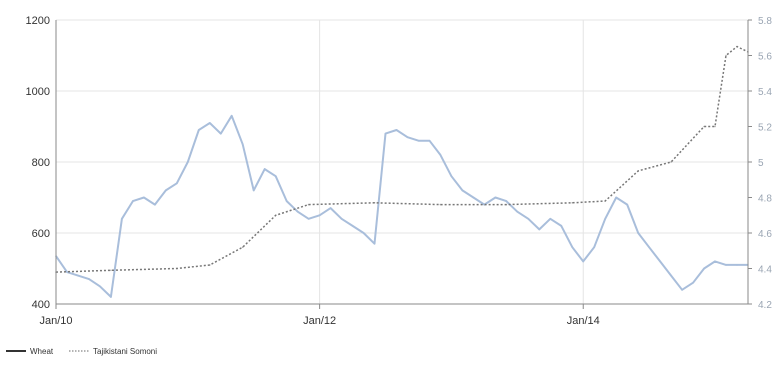 Image resolution: width=775 pixels, height=368 pixels. Describe the element at coordinates (765, 305) in the screenshot. I see `y-right-tick-0: 4.2` at that location.